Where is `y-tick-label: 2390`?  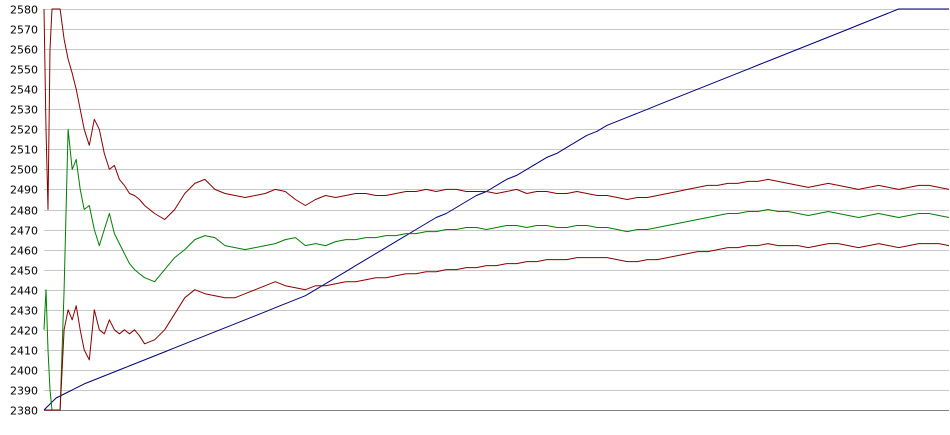
y-tick-label: 2390 is located at coordinates (24, 391).